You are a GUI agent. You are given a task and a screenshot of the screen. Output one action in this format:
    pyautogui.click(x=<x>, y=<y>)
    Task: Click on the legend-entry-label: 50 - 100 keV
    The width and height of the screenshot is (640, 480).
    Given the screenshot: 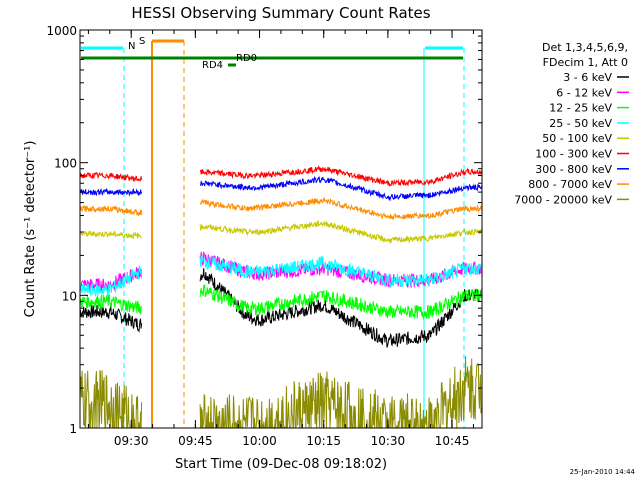 What is the action you would take?
    pyautogui.click(x=577, y=138)
    